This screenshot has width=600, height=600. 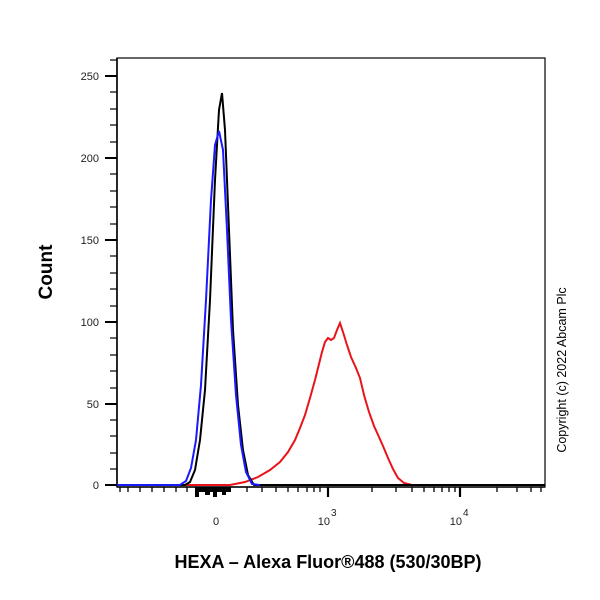 What do you see at coordinates (90, 323) in the screenshot?
I see `y-tick-100: 100` at bounding box center [90, 323].